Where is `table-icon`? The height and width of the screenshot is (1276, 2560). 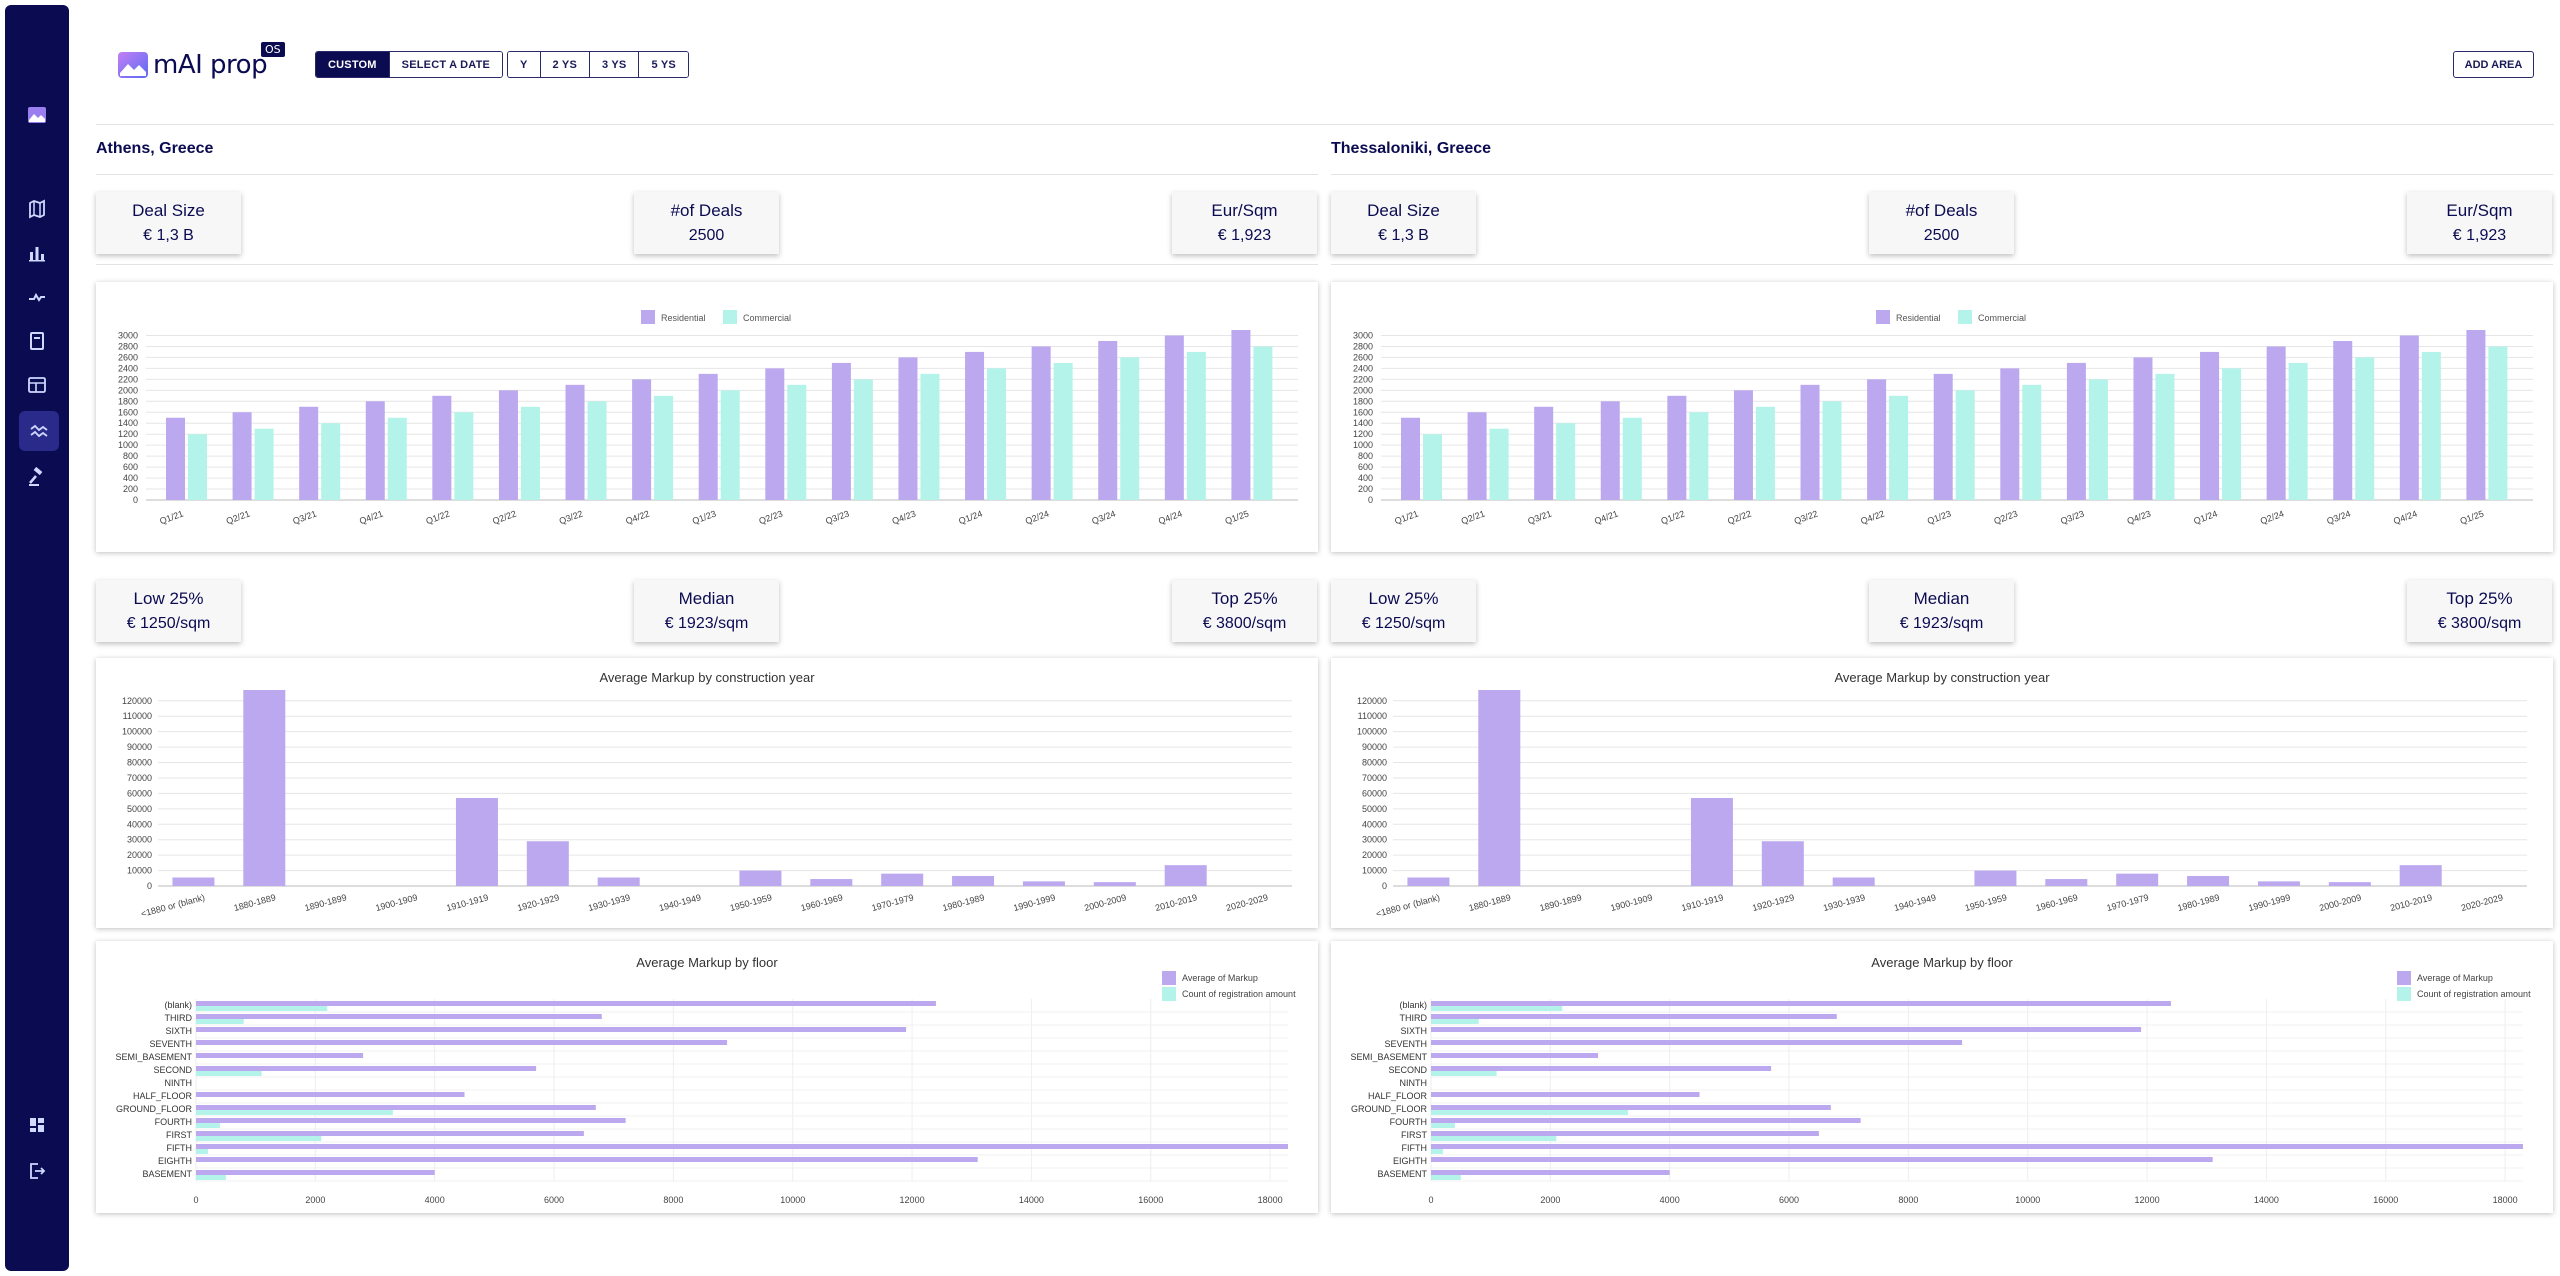 table-icon is located at coordinates (37, 385).